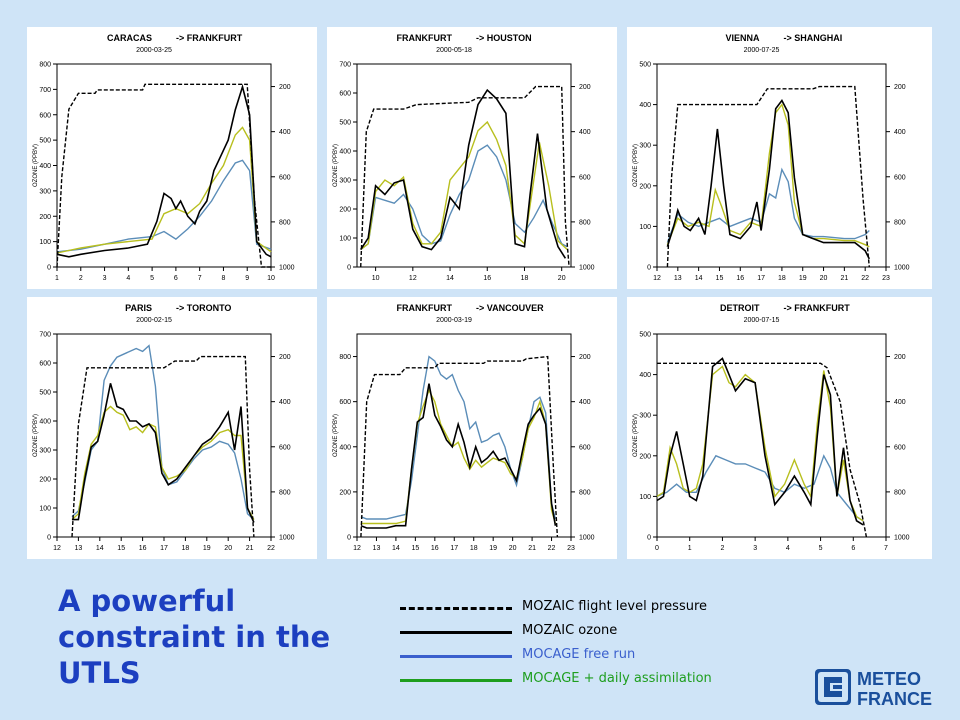 Image resolution: width=960 pixels, height=720 pixels. Describe the element at coordinates (760, 488) in the screenshot. I see `series-line-mocage-free-run` at that location.